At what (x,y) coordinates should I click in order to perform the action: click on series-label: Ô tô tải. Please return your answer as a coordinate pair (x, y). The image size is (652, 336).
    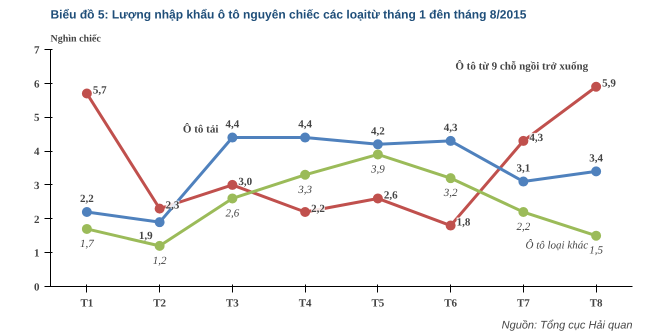
    Looking at the image, I should click on (200, 129).